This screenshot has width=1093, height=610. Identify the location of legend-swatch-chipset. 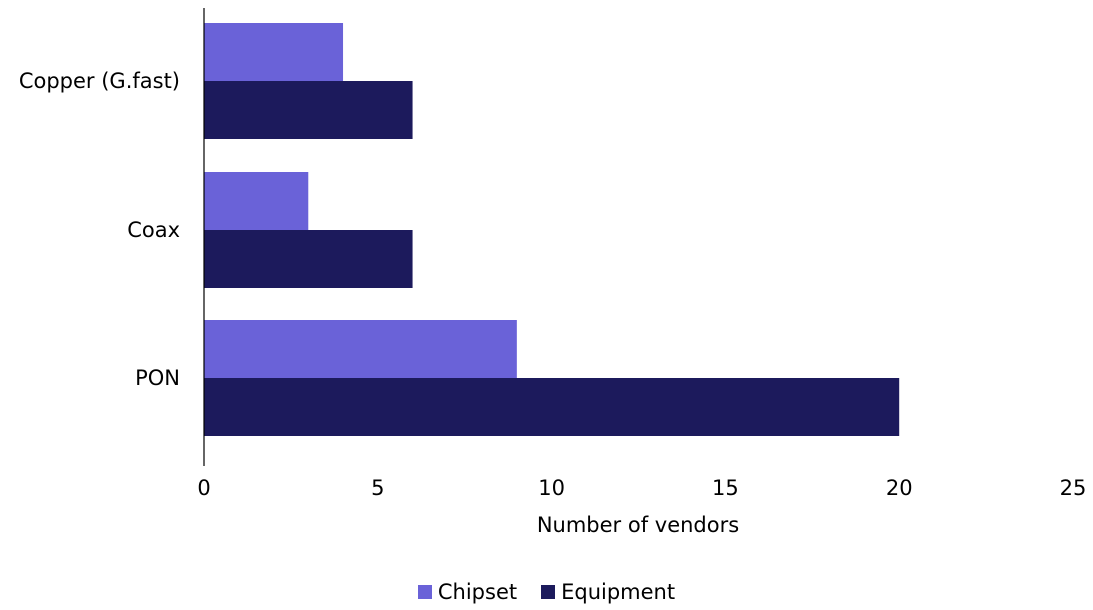
(424, 592).